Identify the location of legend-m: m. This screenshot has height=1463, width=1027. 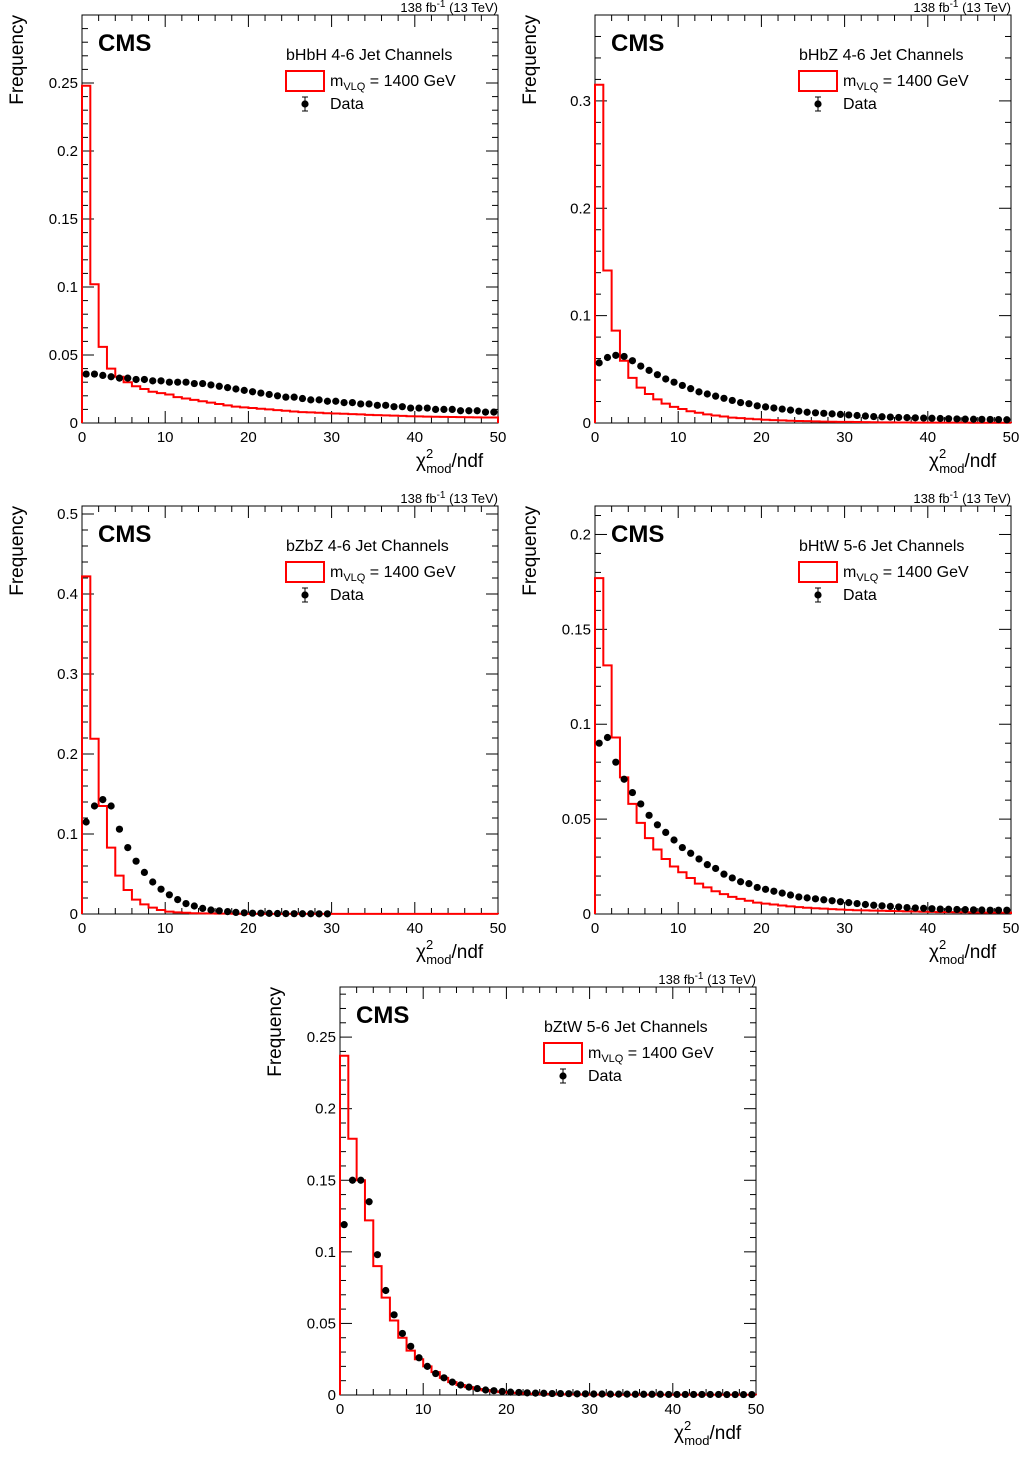
(594, 1053).